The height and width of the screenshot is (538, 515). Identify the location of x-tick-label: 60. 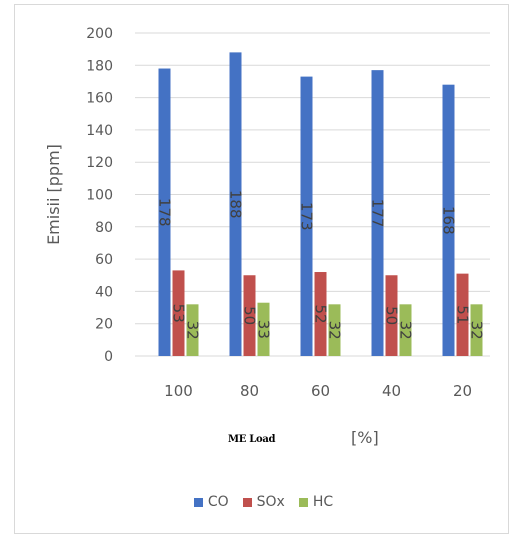
(320, 391).